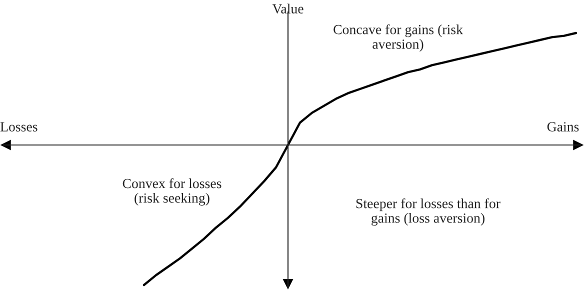 The width and height of the screenshot is (584, 290). What do you see at coordinates (172, 192) in the screenshot?
I see `annotation: Convex for losses (risk seeking)` at bounding box center [172, 192].